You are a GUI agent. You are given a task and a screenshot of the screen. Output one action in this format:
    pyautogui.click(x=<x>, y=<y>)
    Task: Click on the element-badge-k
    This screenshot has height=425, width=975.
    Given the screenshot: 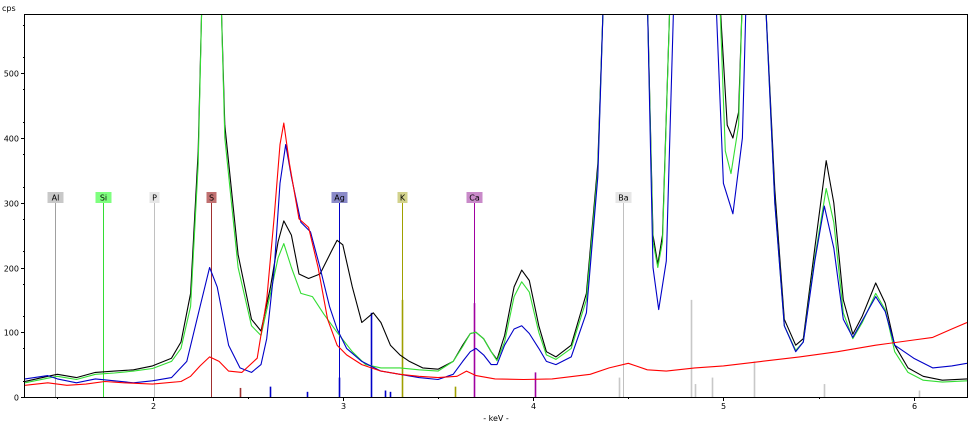 What is the action you would take?
    pyautogui.click(x=402, y=197)
    